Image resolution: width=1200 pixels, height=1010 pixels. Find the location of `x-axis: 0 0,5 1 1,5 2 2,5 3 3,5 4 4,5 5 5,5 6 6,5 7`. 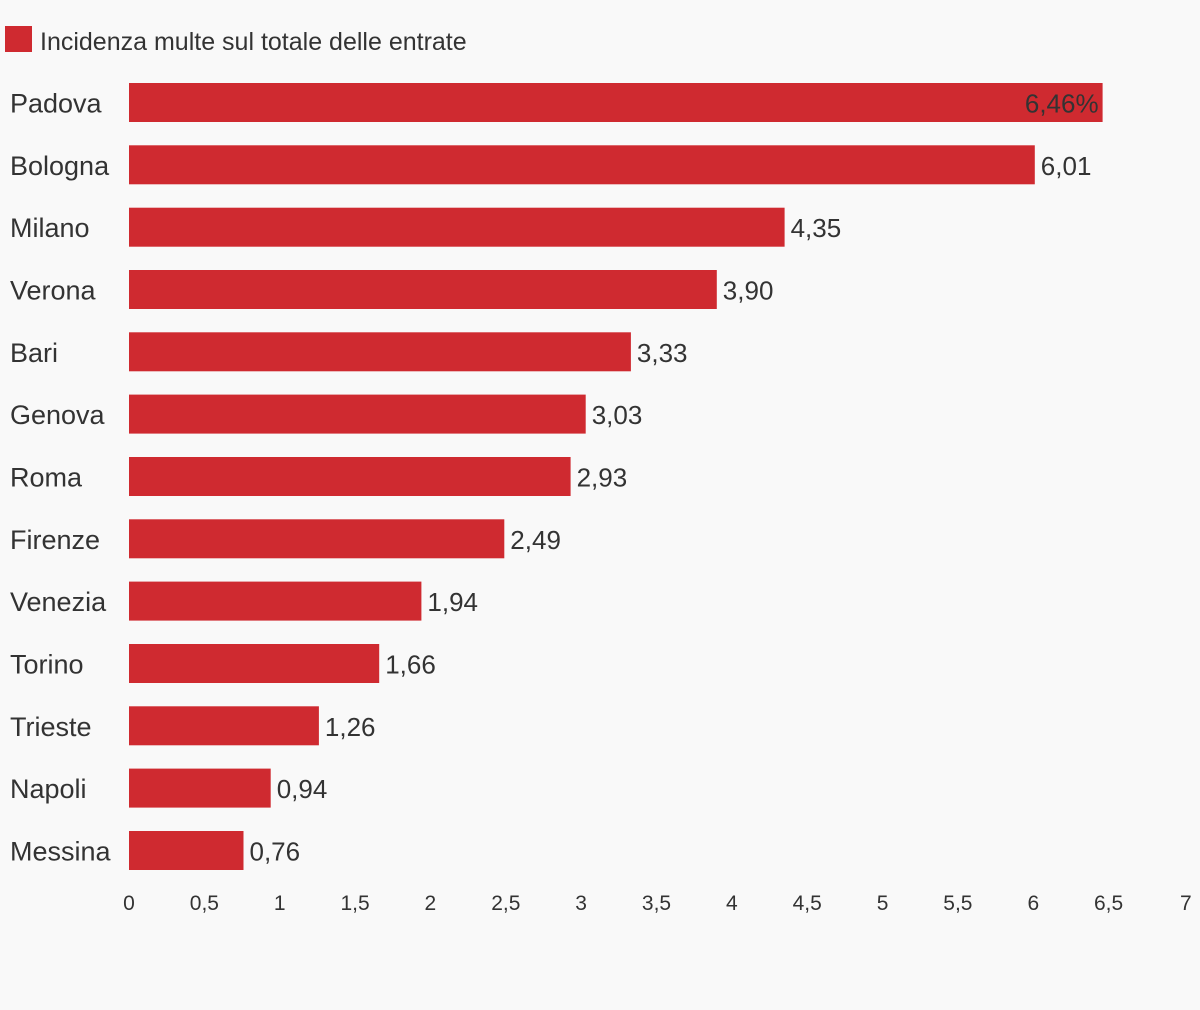

x-axis: 0 0,5 1 1,5 2 2,5 3 3,5 4 4,5 5 5,5 6 6,5 7 is located at coordinates (657, 903).